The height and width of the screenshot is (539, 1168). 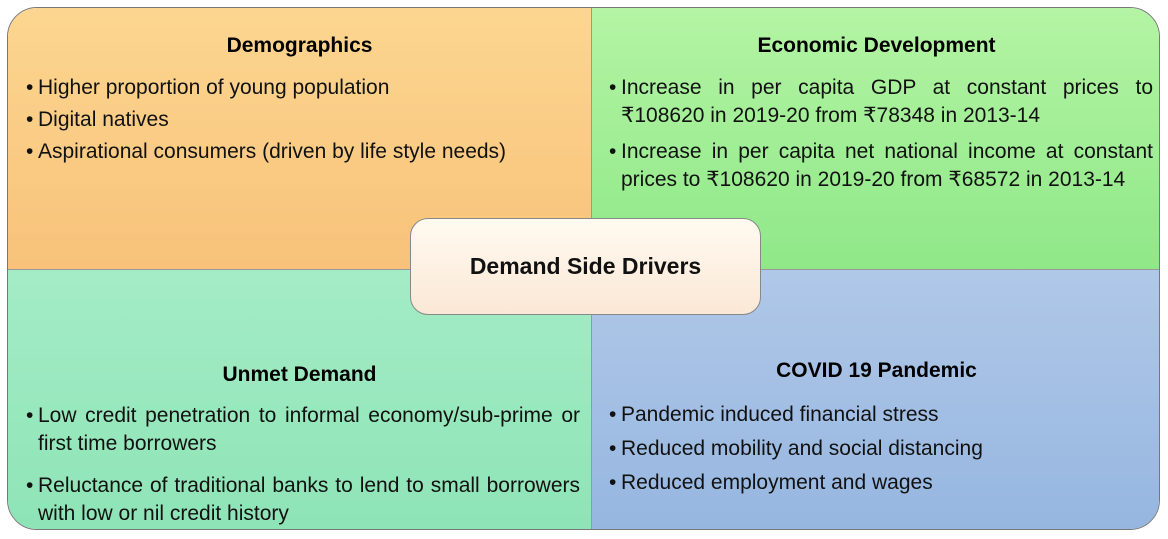 I want to click on bullet-item: Reduced mobility and social distancing, so click(x=879, y=449).